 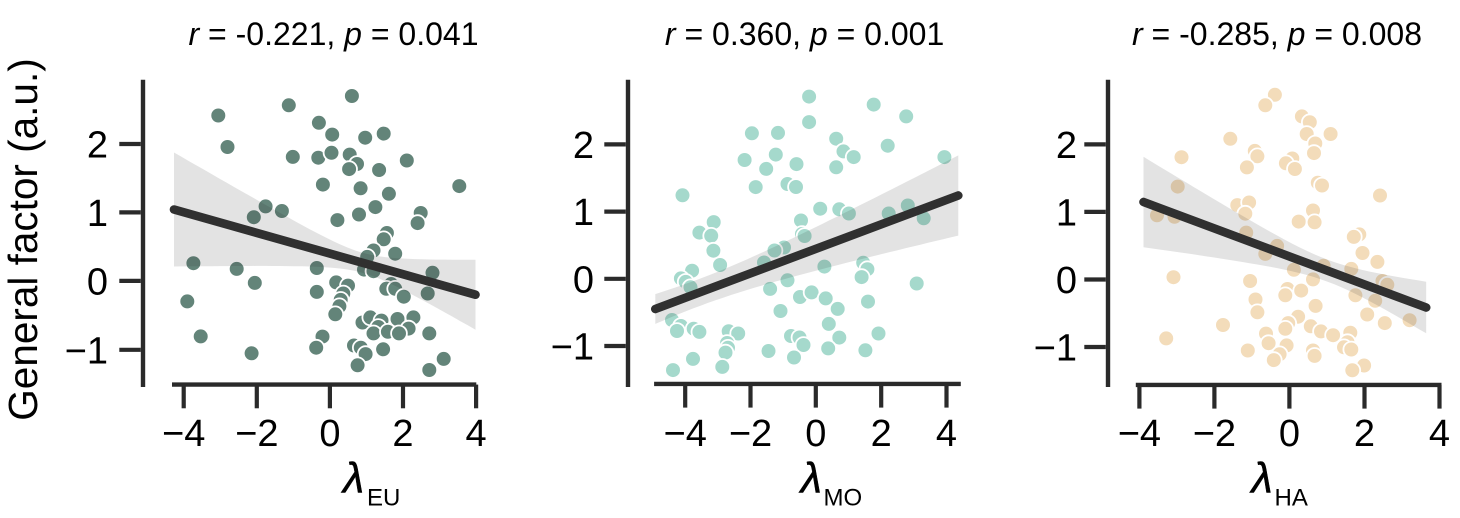 What do you see at coordinates (804, 34) in the screenshot?
I see `svg-text: r = 0.360, p = 0.001` at bounding box center [804, 34].